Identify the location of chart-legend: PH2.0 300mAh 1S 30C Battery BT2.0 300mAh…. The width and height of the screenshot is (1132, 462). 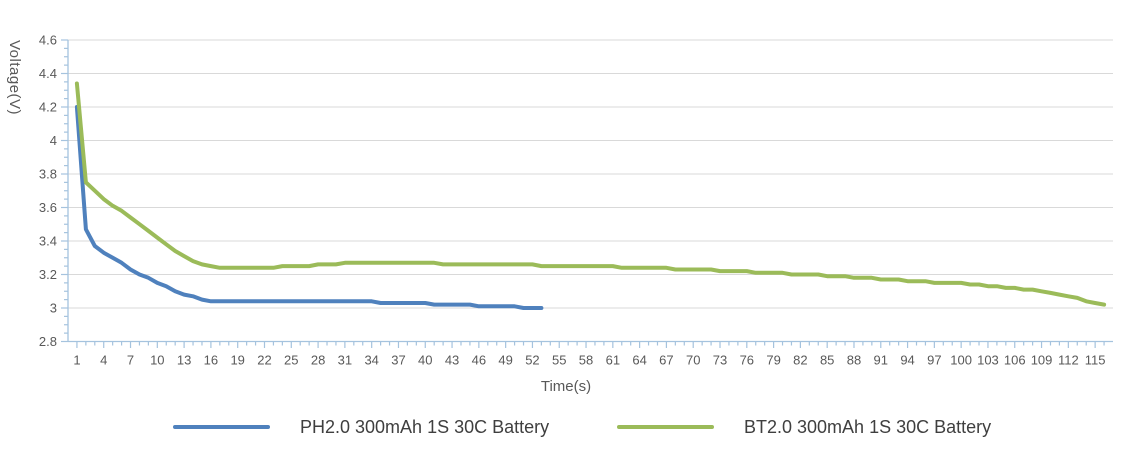
(566, 428).